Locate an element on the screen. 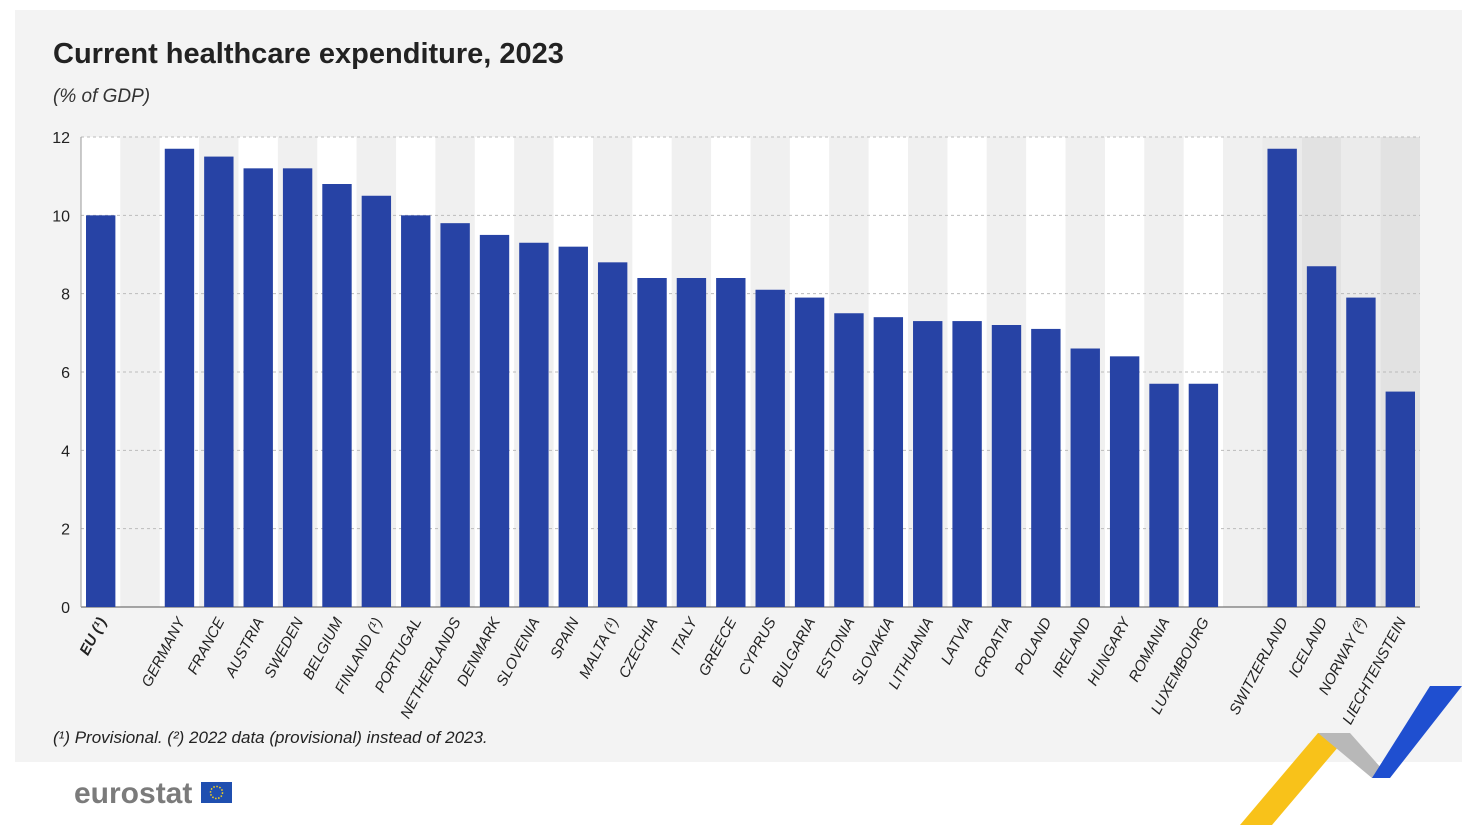 This screenshot has height=825, width=1482. y-tick-label: 4 is located at coordinates (65, 451).